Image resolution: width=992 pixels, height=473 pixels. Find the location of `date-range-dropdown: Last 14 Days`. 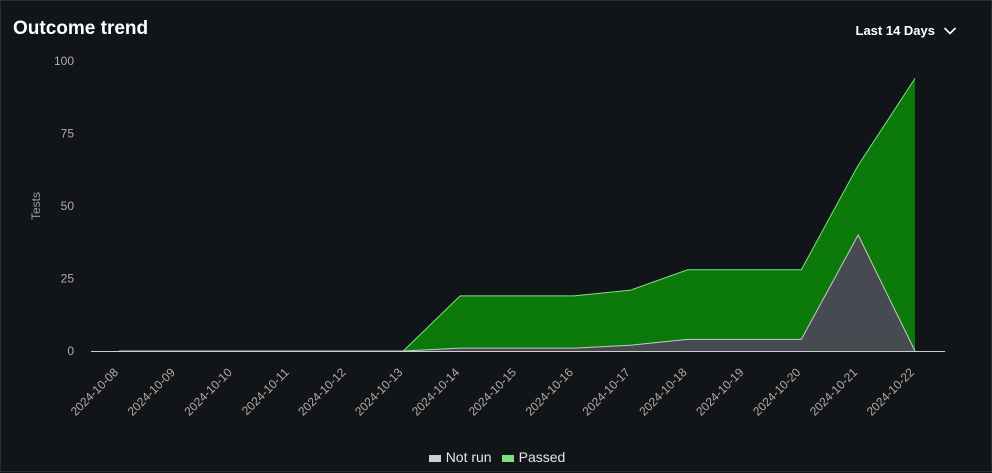

date-range-dropdown: Last 14 Days is located at coordinates (907, 30).